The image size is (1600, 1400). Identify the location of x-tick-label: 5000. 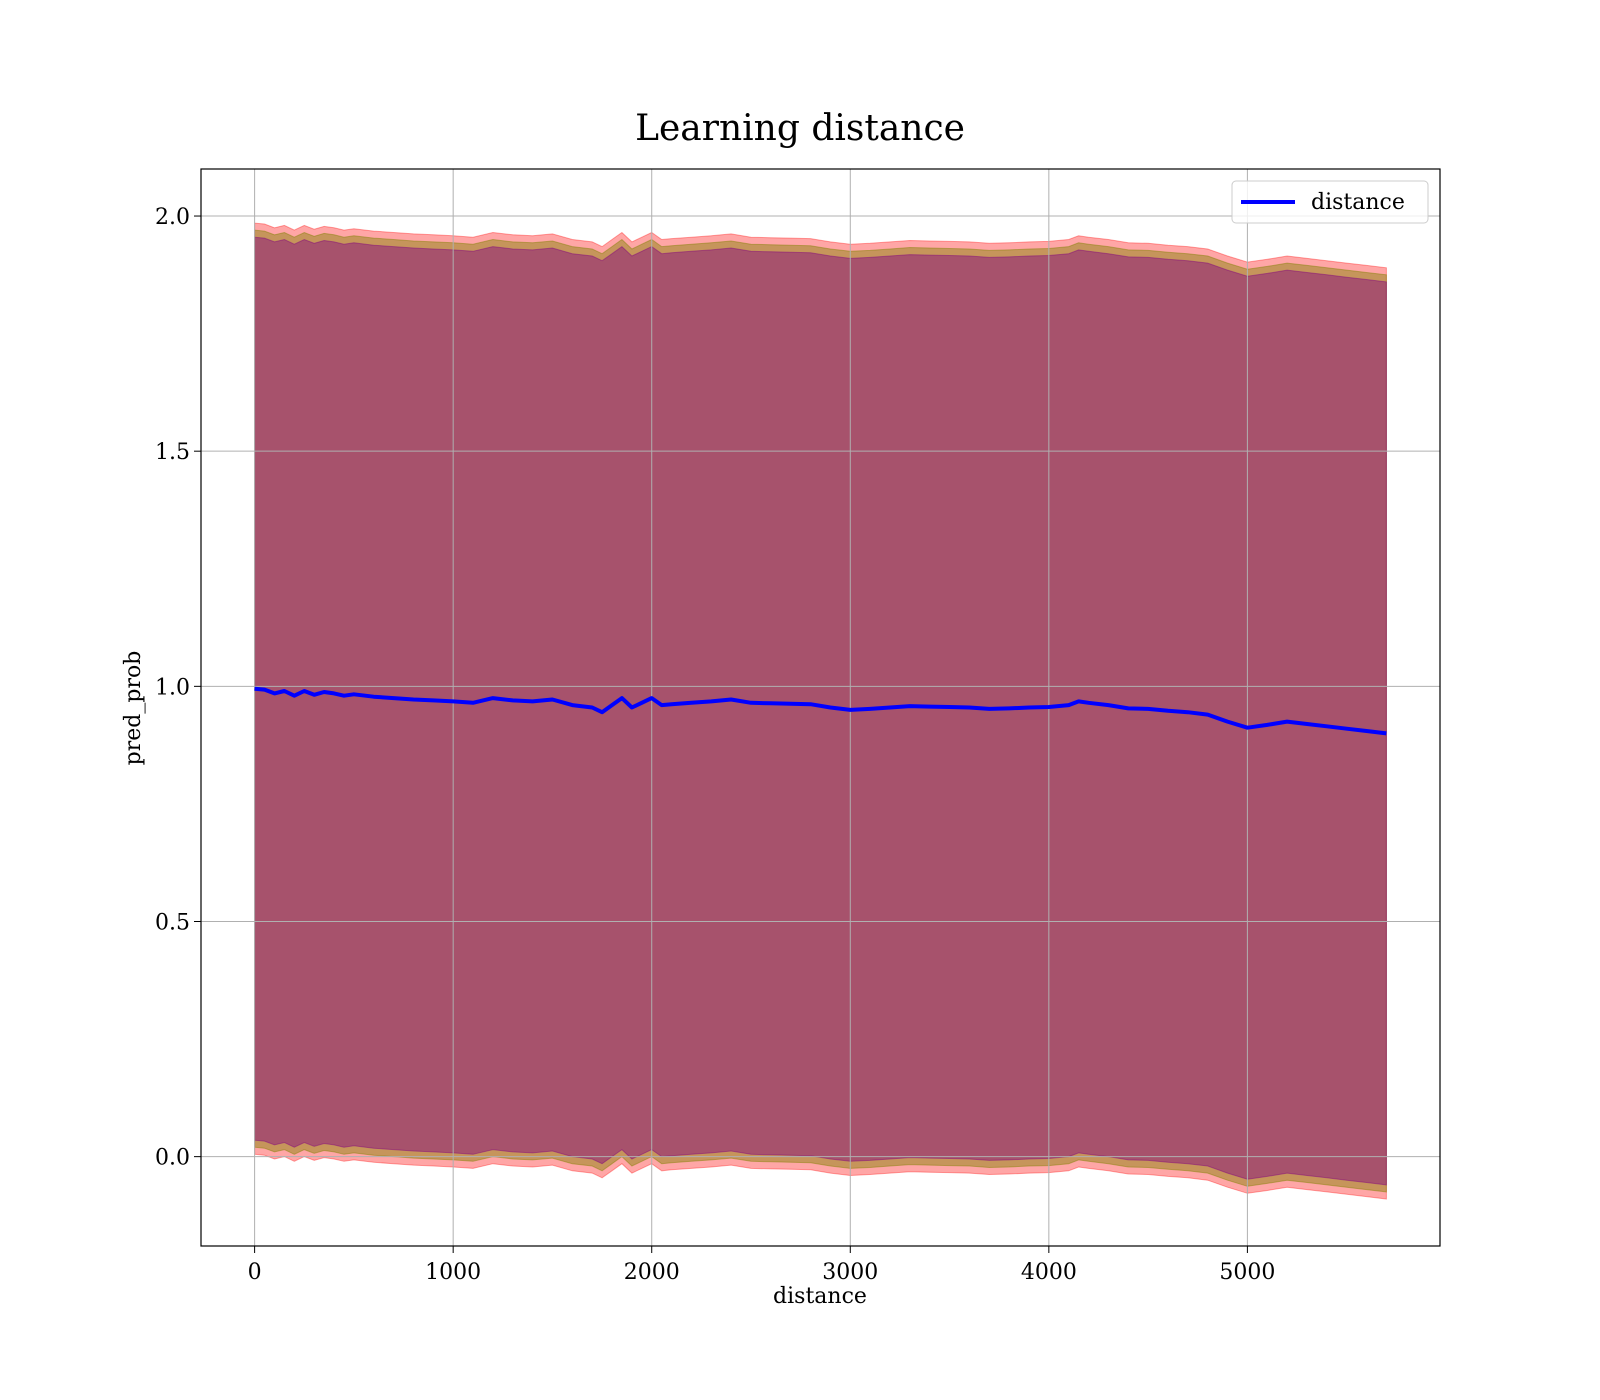
(1247, 1272).